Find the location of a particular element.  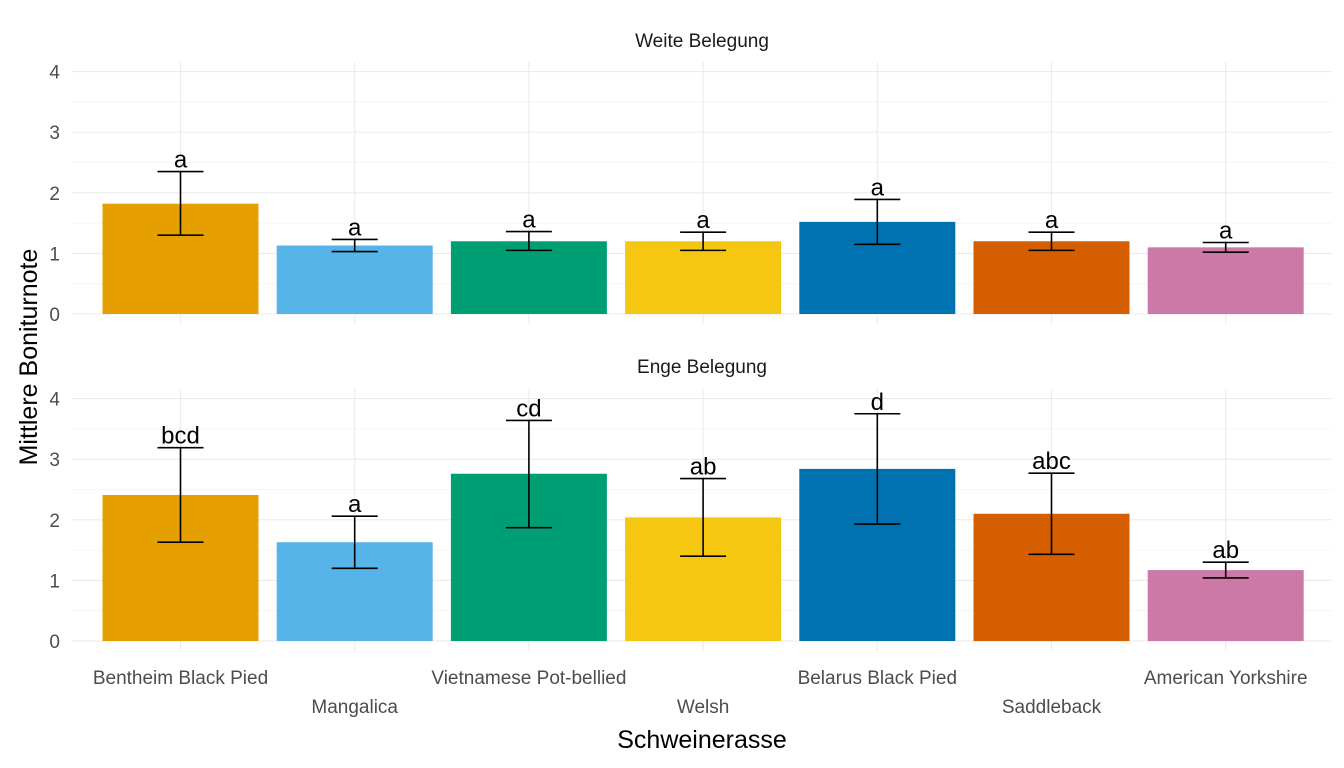

error-bars-weite is located at coordinates (703, 211).